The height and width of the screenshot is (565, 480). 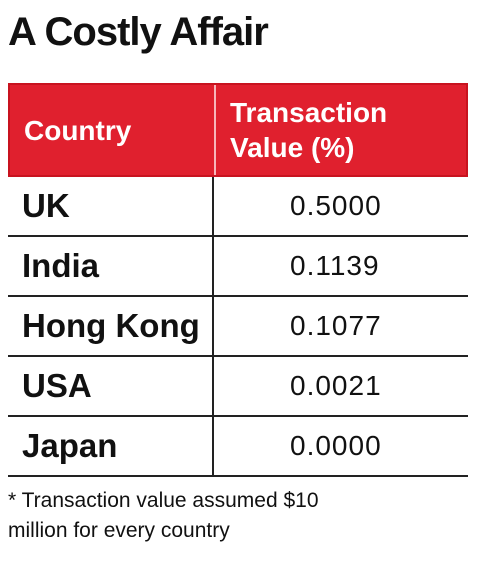 What do you see at coordinates (238, 387) in the screenshot?
I see `table-row: USA 0.0021` at bounding box center [238, 387].